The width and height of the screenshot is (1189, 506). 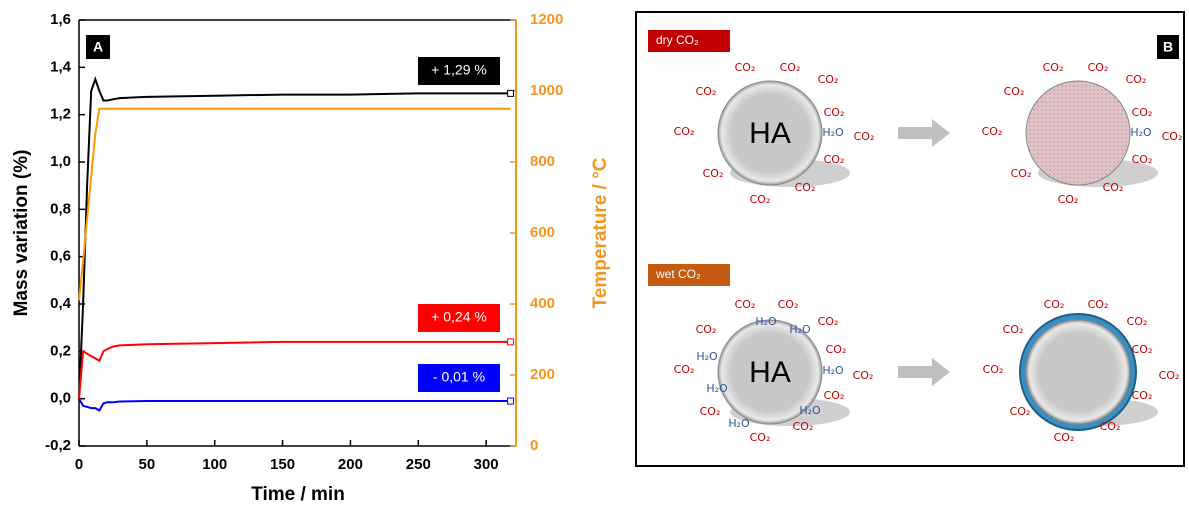 What do you see at coordinates (677, 40) in the screenshot?
I see `condition-tag: dry CO₂` at bounding box center [677, 40].